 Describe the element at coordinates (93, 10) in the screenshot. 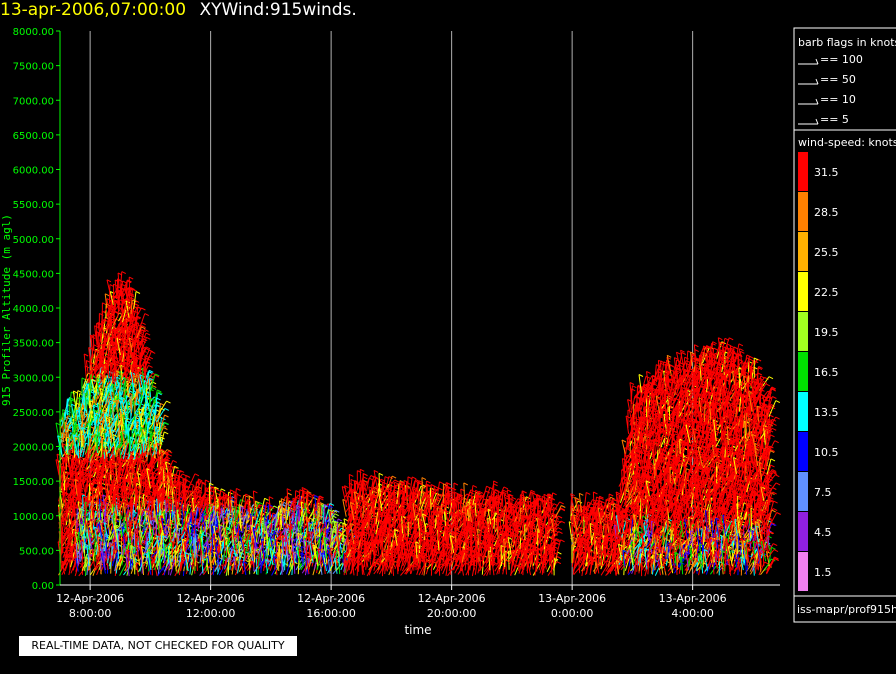

I see `timestamp: 13-apr-2006,07:00:00` at that location.